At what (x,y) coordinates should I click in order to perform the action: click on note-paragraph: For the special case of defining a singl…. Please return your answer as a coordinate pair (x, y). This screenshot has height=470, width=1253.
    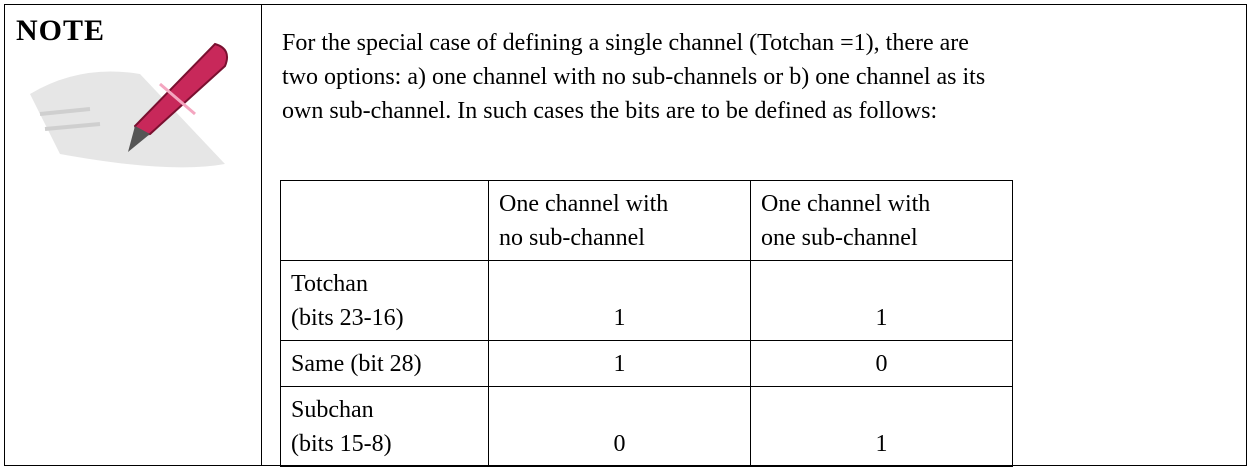
    Looking at the image, I should click on (633, 77).